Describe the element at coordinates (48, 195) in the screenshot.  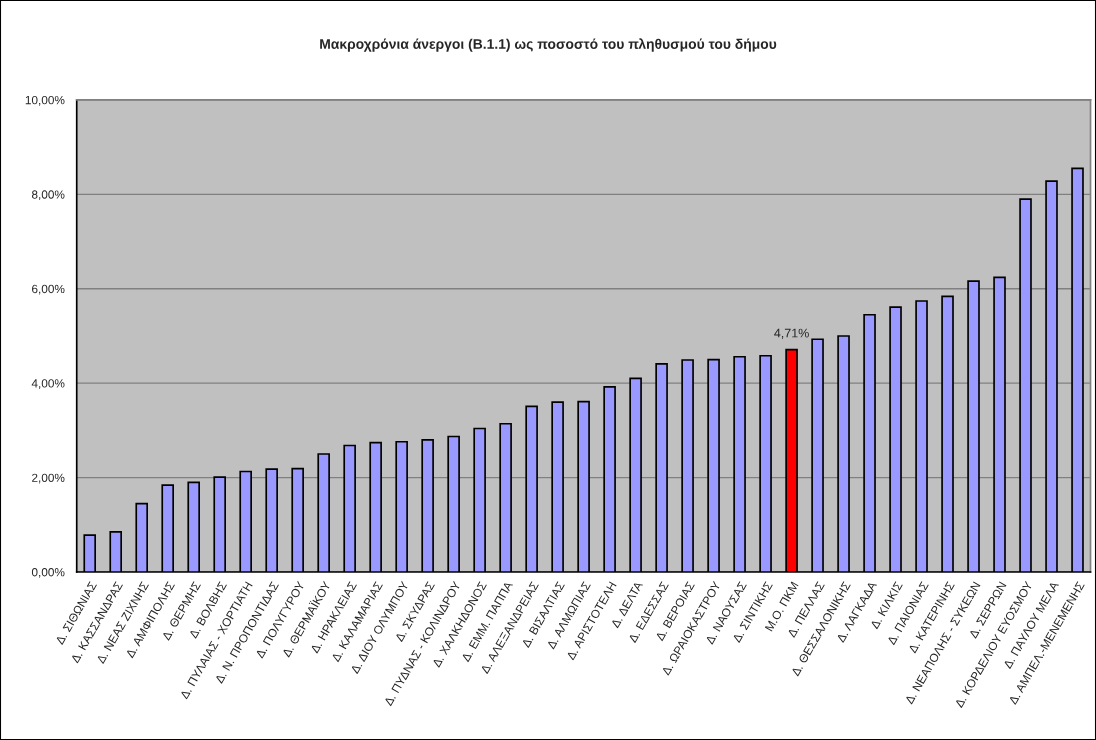
I see `y-tick-label: 8,00%` at that location.